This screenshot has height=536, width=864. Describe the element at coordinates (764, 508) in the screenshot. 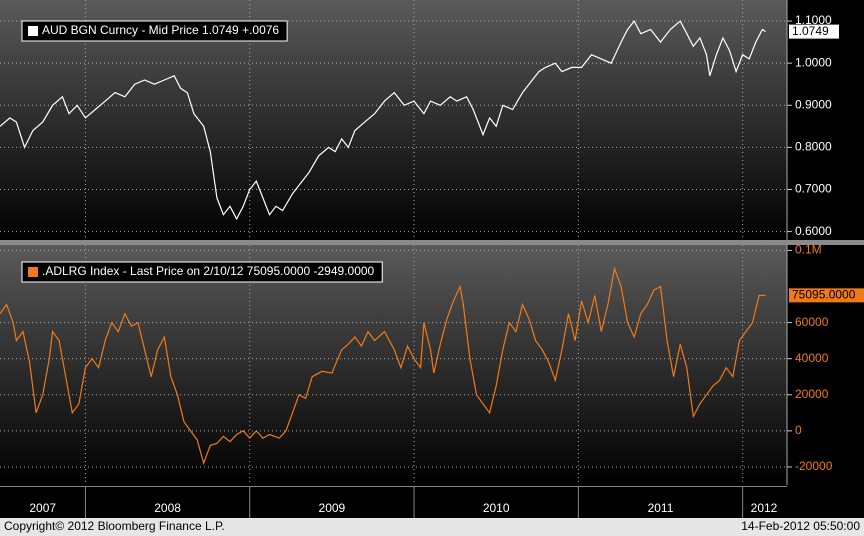

I see `x-tick-label: 2012` at that location.